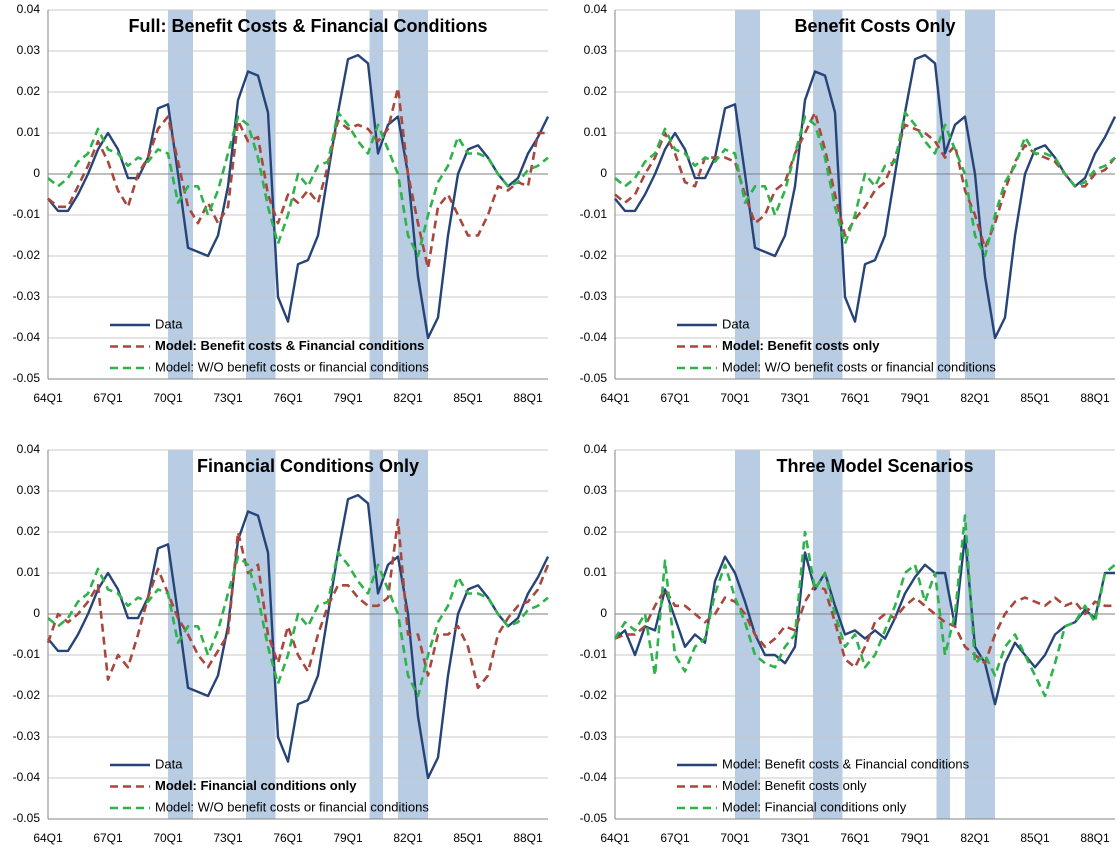 This screenshot has height=852, width=1117. I want to click on chart-title: Benefit Costs Only, so click(874, 26).